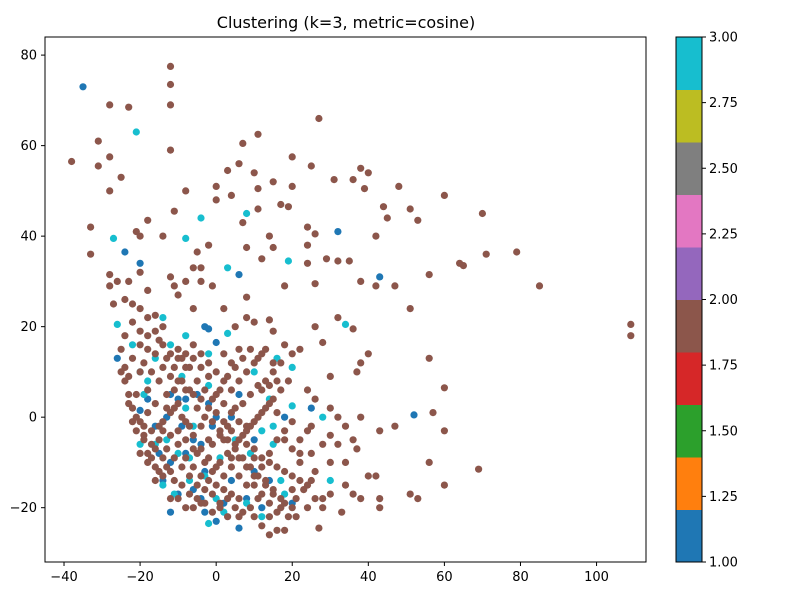 The image size is (800, 600). Describe the element at coordinates (706, 301) in the screenshot. I see `colorbar: 1.00 1.25 1.50 1.75 2.00 2.25 2.50 2.75 3.00` at that location.